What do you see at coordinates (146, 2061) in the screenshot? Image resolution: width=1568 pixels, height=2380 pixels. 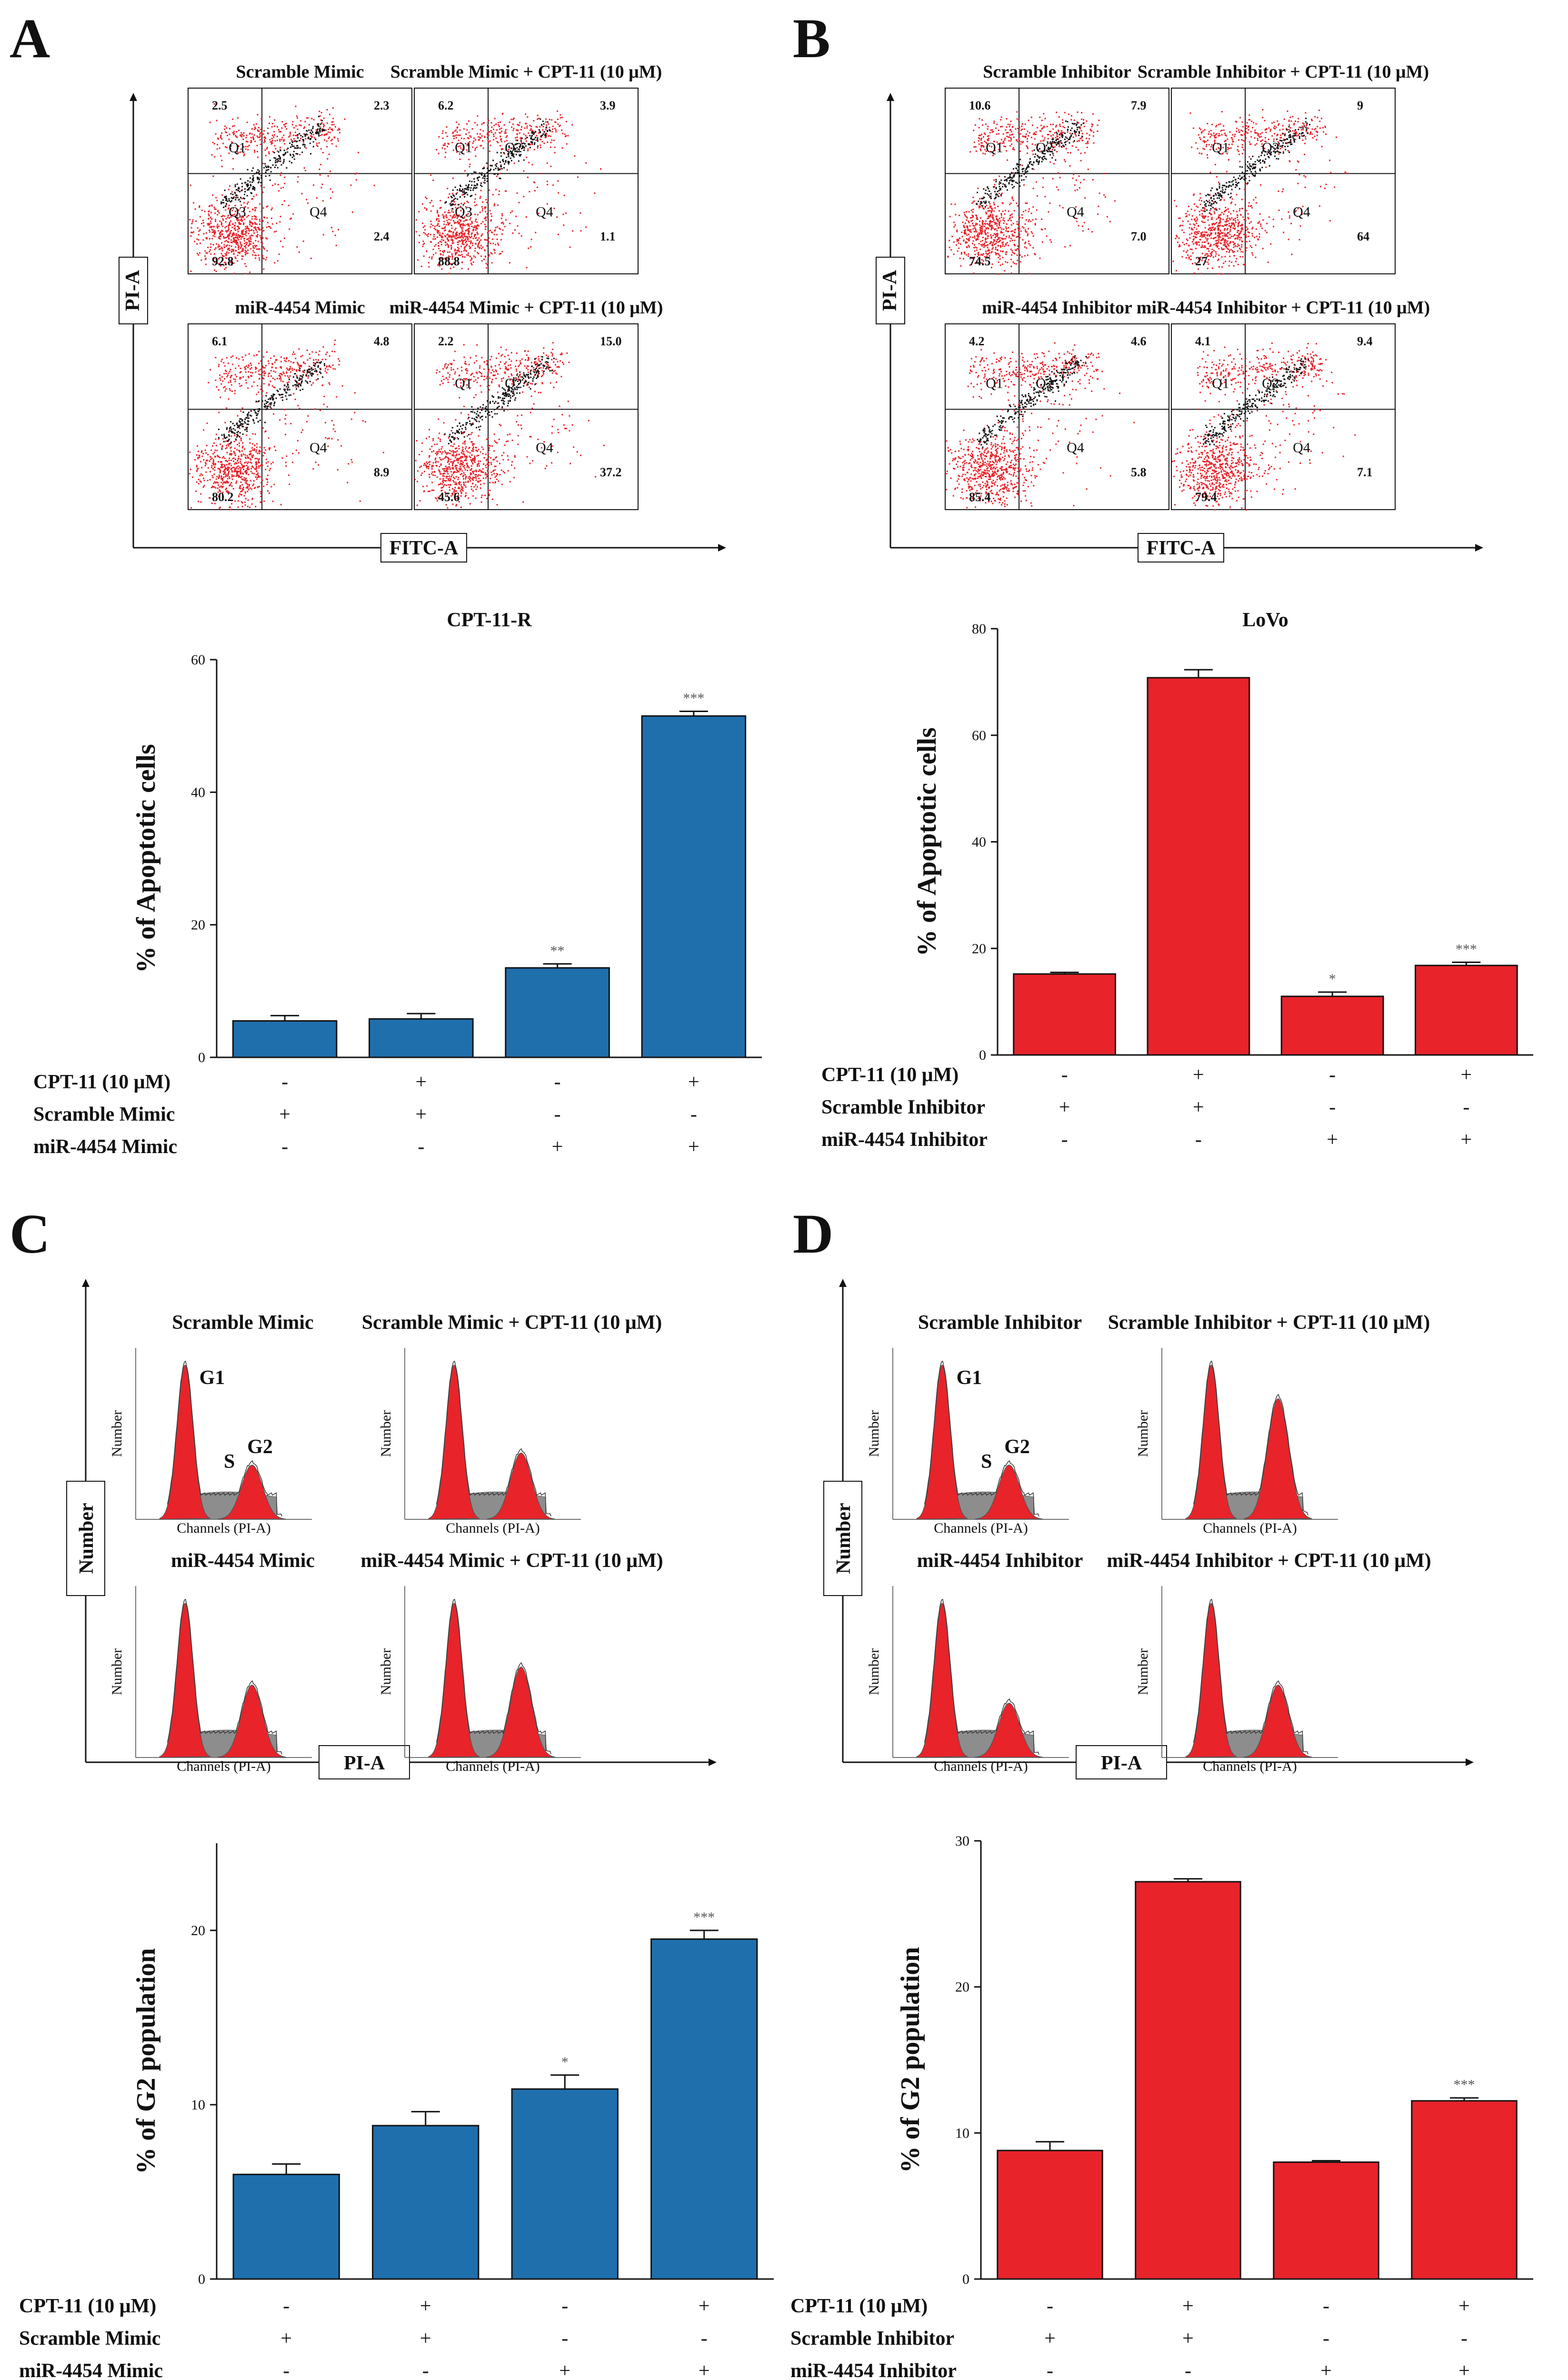 I see `y-axis-label: % of G2 population` at bounding box center [146, 2061].